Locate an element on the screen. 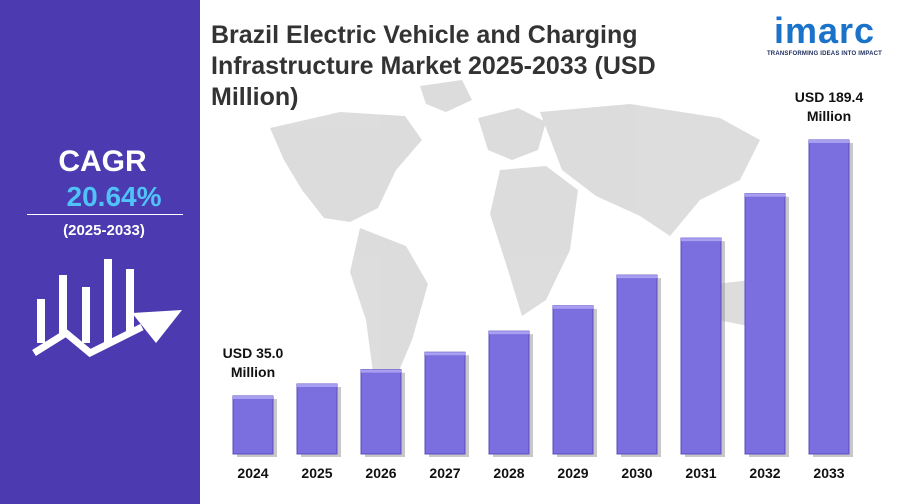 This screenshot has height=504, width=897. x-tick-label: 2029 is located at coordinates (572, 473).